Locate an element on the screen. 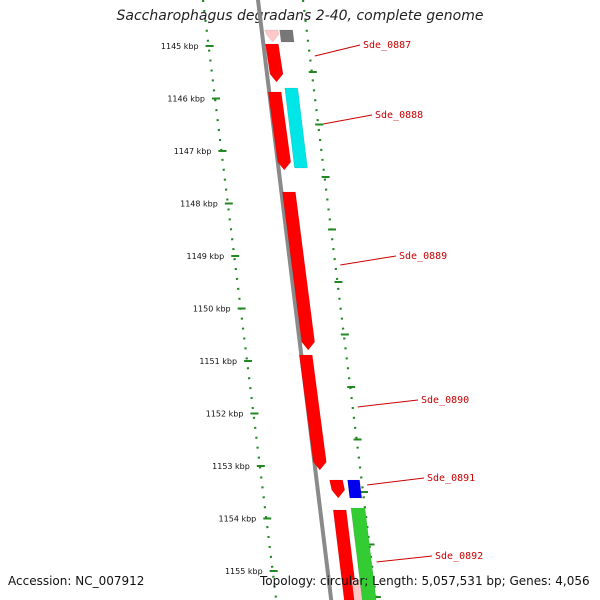 The image size is (600, 600). tick-label: 1151 kbp is located at coordinates (218, 361).